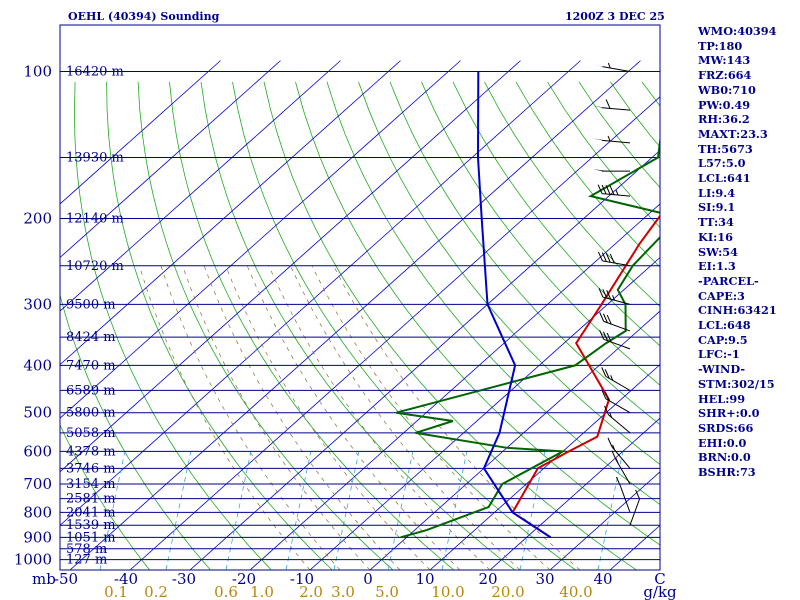 This screenshot has height=600, width=800. Describe the element at coordinates (733, 133) in the screenshot. I see `index-value: MAXT:23.3` at that location.